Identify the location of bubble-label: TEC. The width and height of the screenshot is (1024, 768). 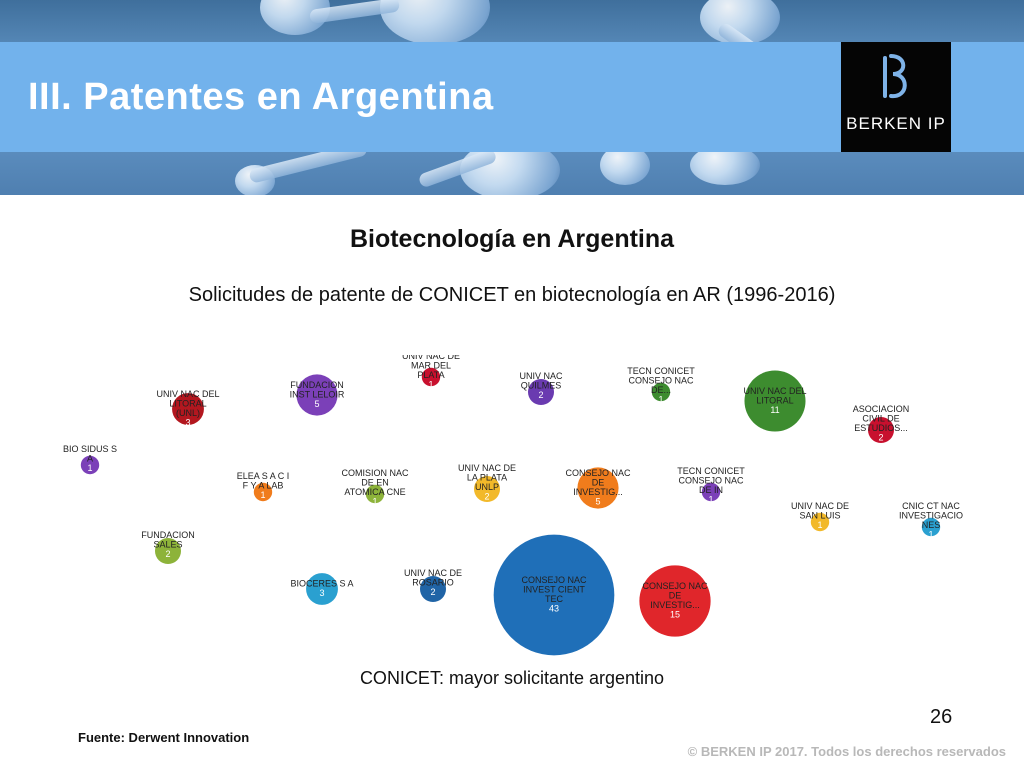
(554, 599).